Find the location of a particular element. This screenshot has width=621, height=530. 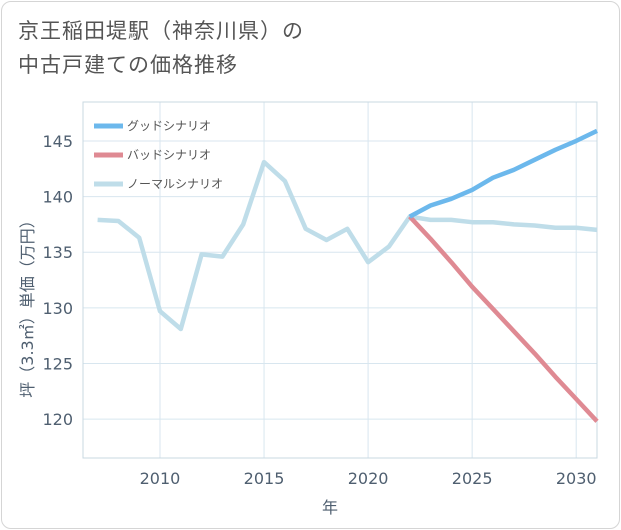

chart-title-line-2: 中古戸建ての価格推移 is located at coordinates (128, 65).